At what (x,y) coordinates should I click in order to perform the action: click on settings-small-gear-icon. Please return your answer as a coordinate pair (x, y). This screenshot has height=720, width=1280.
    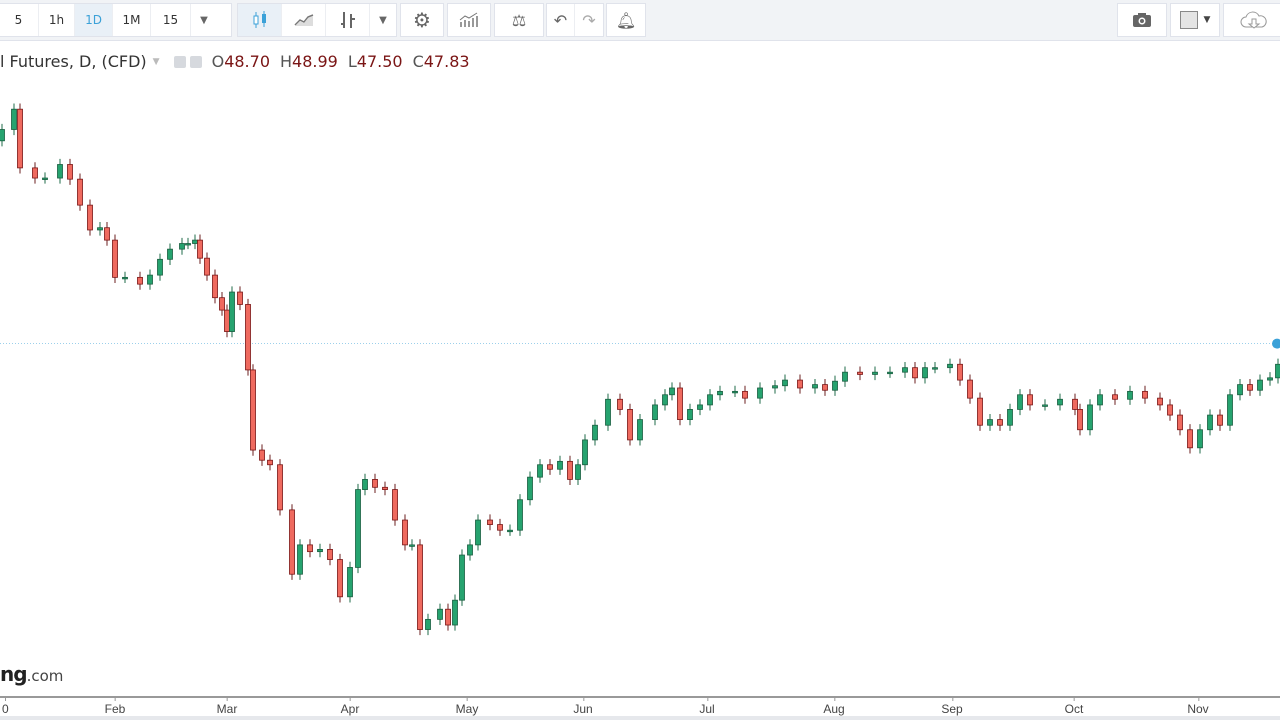
    Looking at the image, I should click on (195, 61).